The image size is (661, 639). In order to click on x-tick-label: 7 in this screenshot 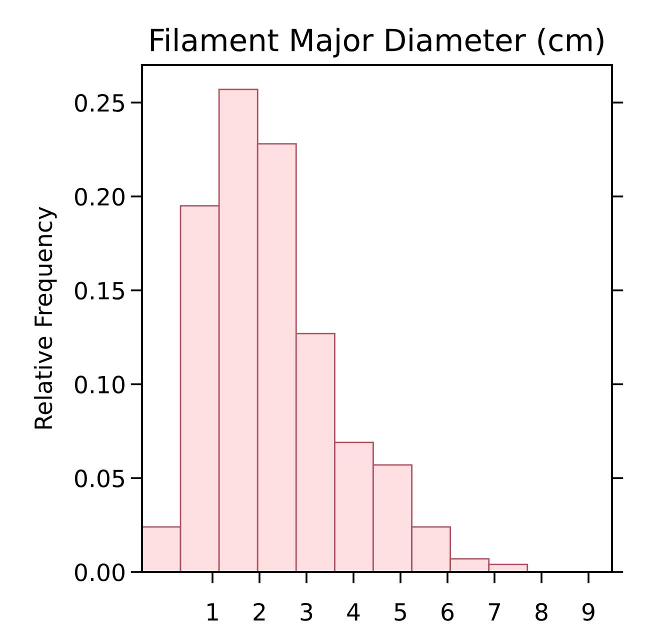, I will do `click(494, 611)`.